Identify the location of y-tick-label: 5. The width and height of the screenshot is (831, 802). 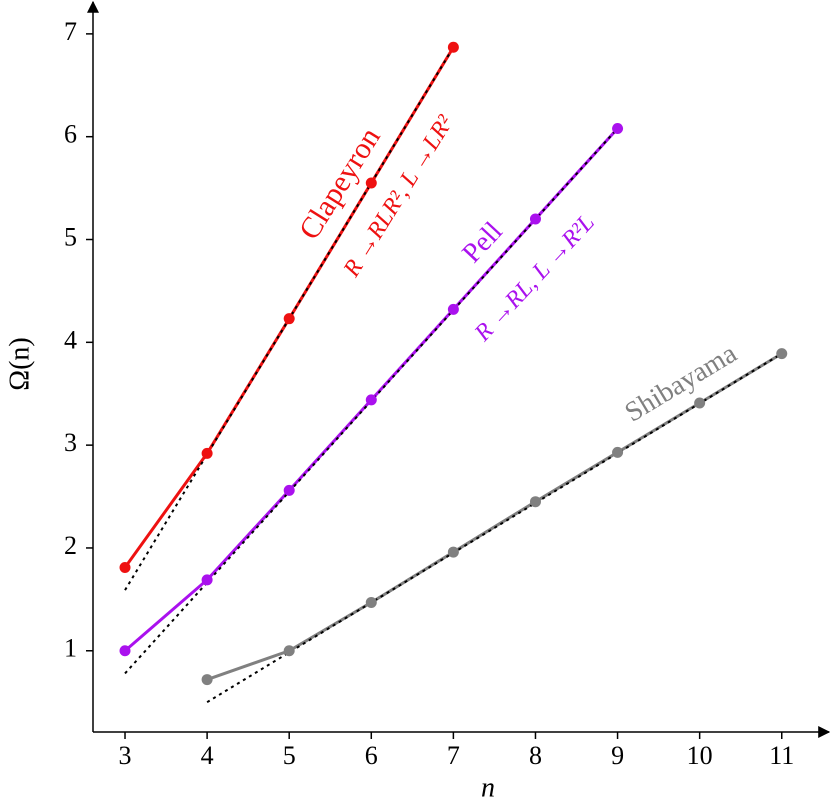
(70, 236).